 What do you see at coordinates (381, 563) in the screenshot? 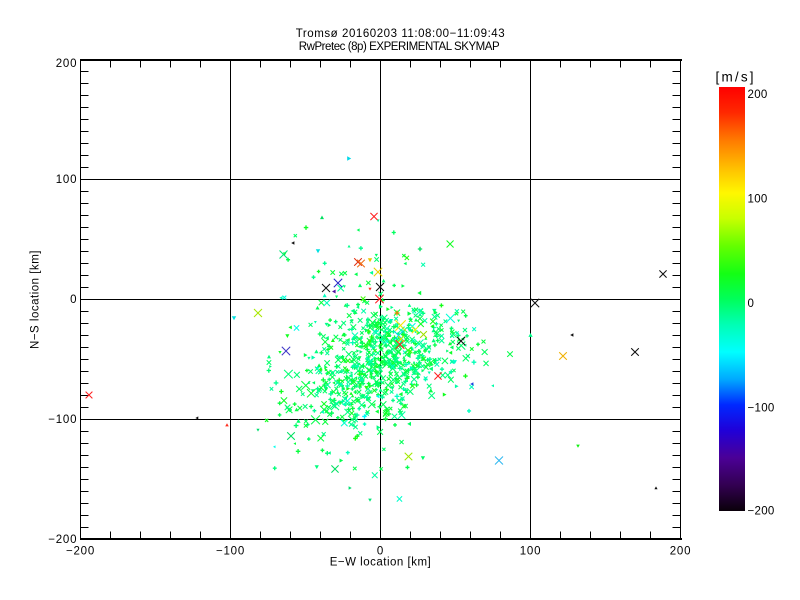
I see `svg-text: E−W location [km]` at bounding box center [381, 563].